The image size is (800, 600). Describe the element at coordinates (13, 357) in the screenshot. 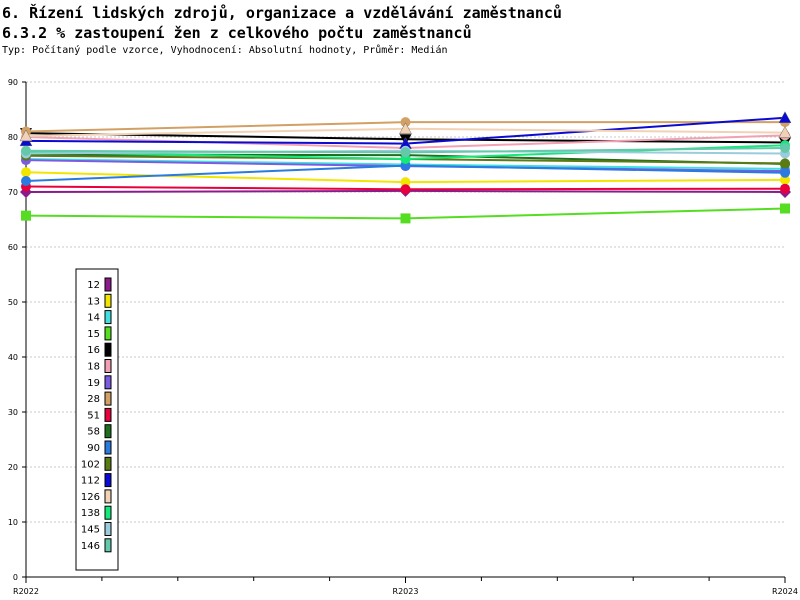

I see `y-tick-label: 40` at that location.